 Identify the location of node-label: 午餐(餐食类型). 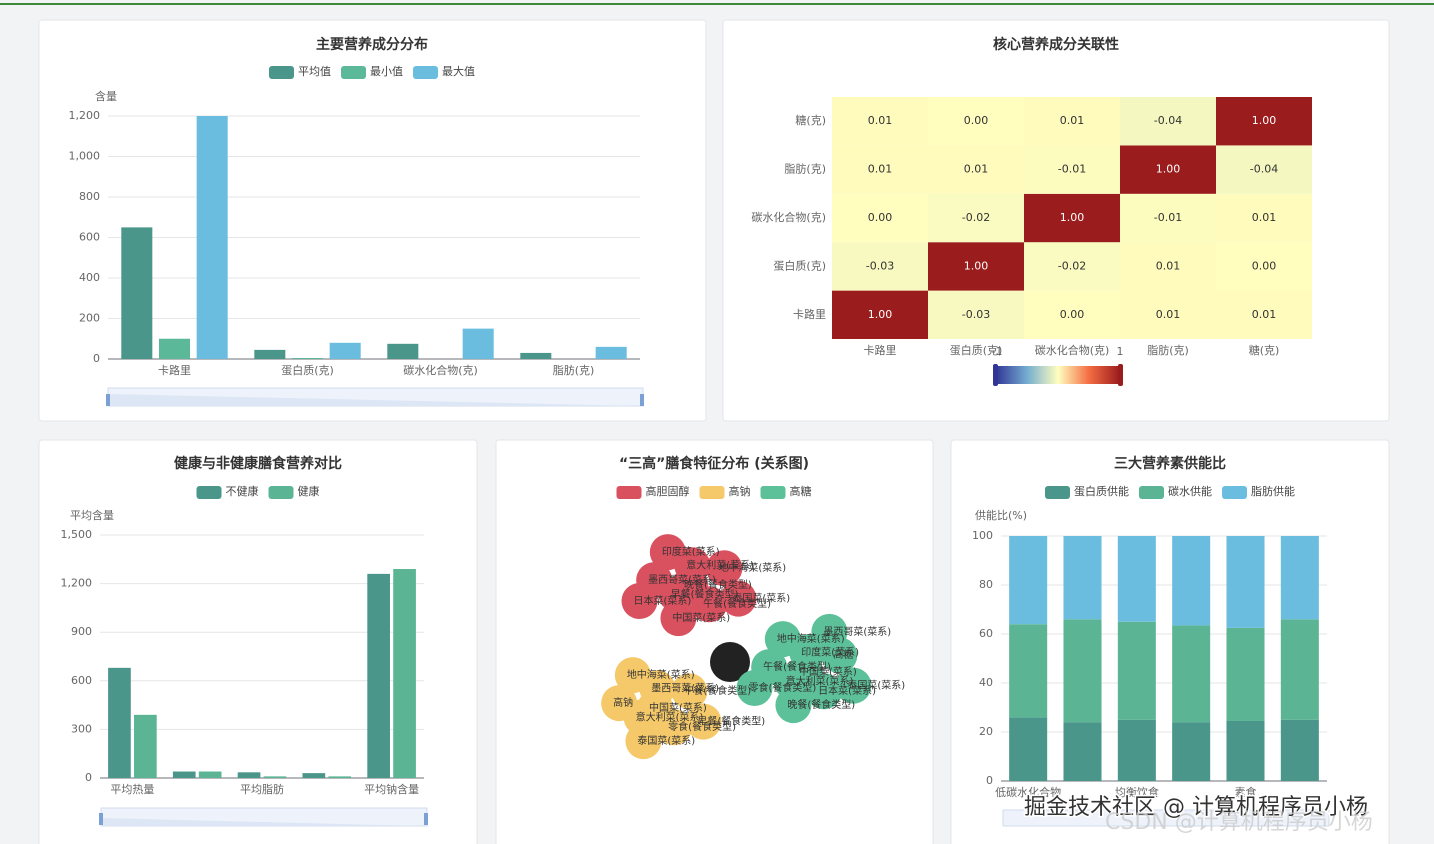
(717, 690).